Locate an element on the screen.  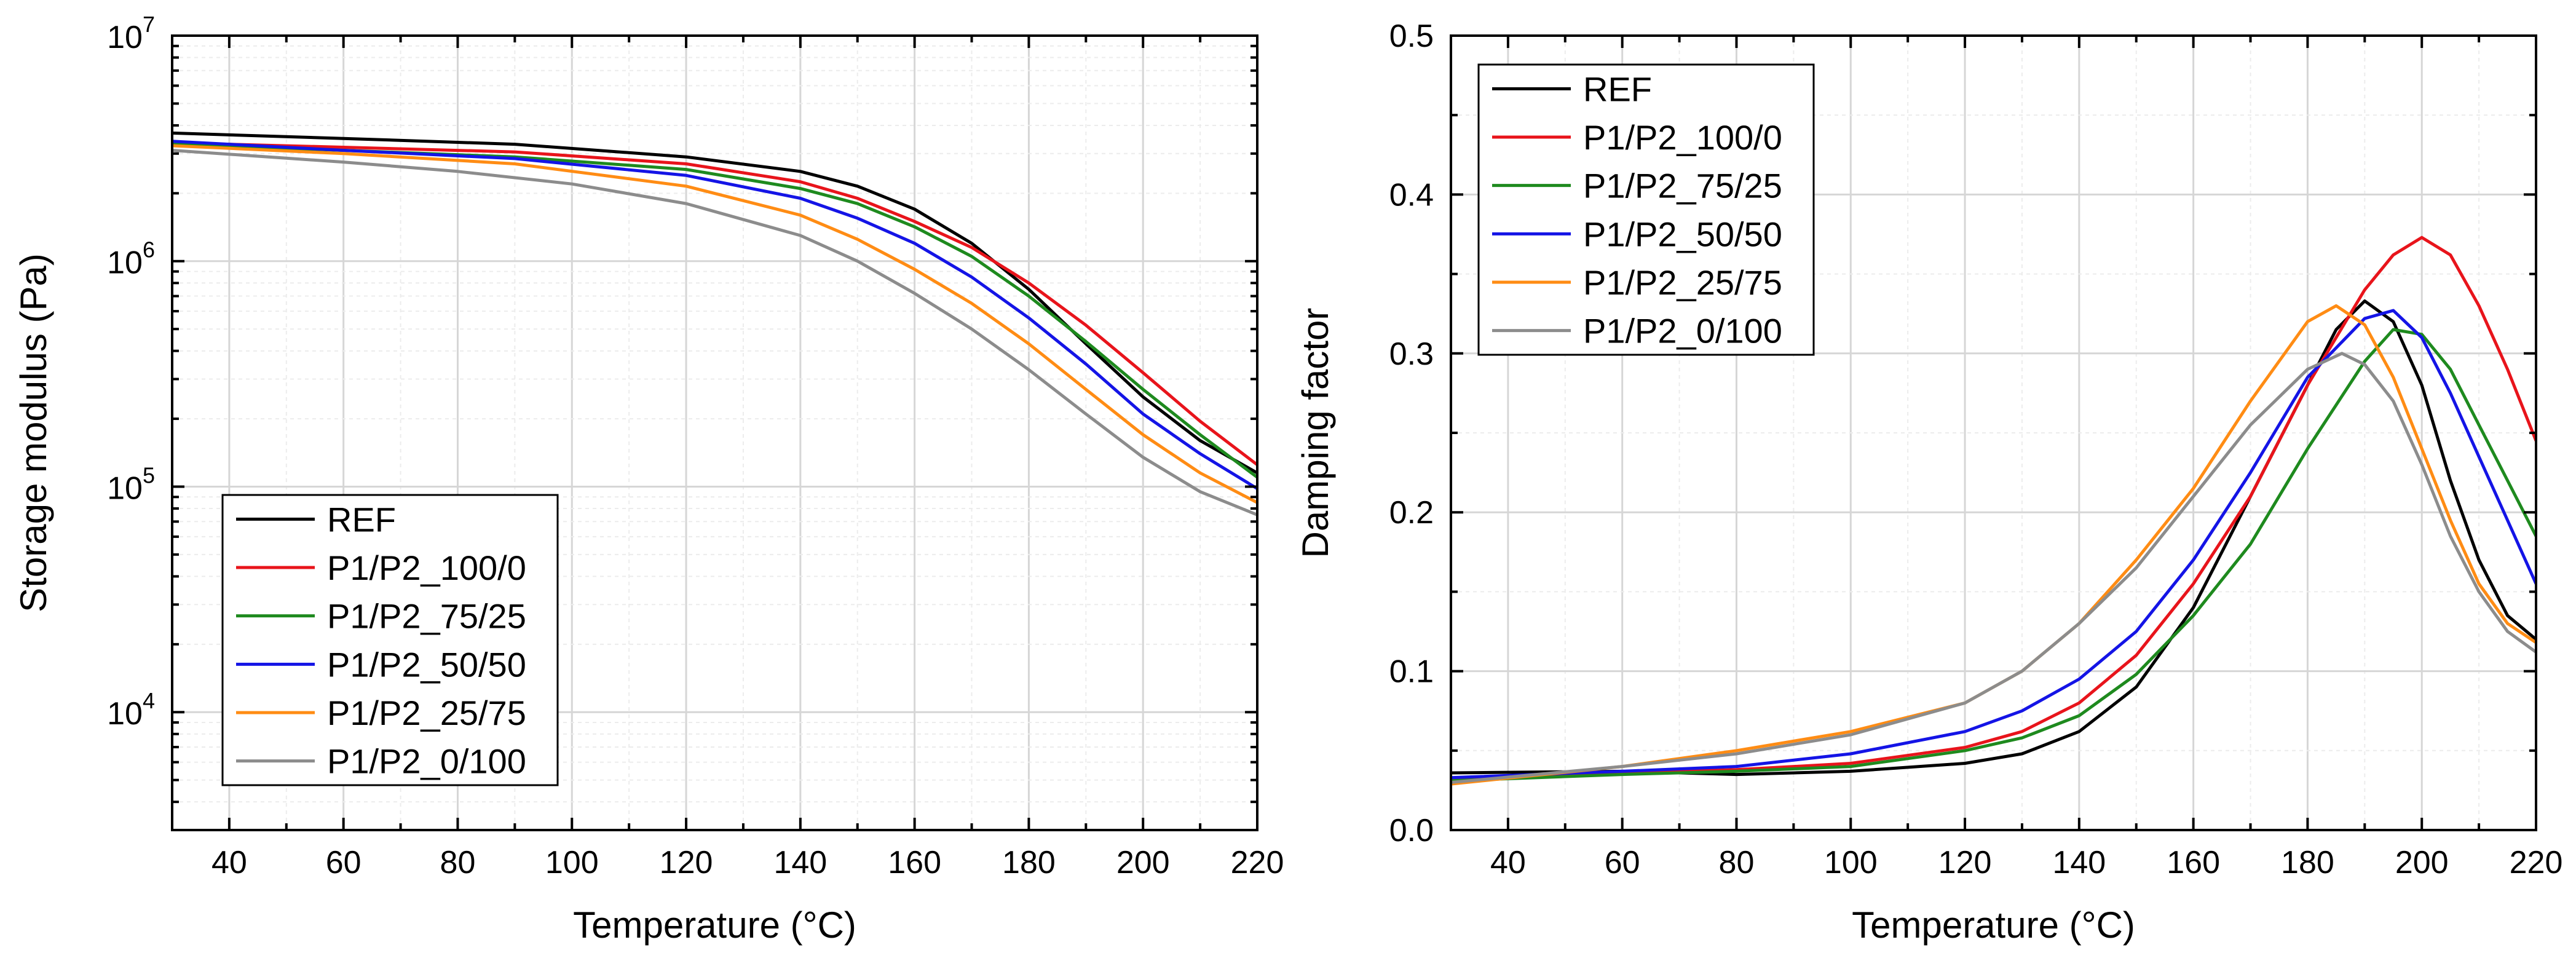
y-tick-label: 10⁷ is located at coordinates (131, 33).